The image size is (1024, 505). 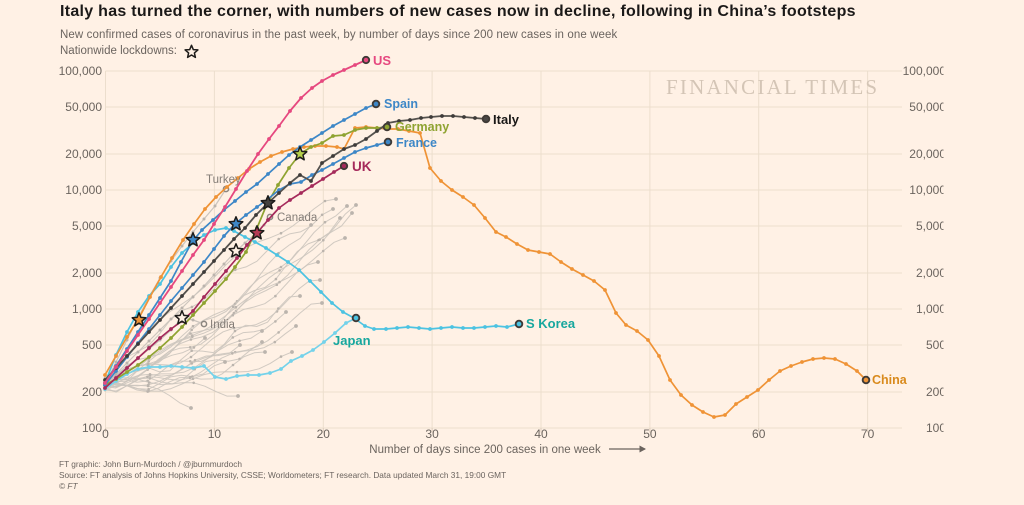 What do you see at coordinates (105, 434) in the screenshot?
I see `svg-text: 0` at bounding box center [105, 434].